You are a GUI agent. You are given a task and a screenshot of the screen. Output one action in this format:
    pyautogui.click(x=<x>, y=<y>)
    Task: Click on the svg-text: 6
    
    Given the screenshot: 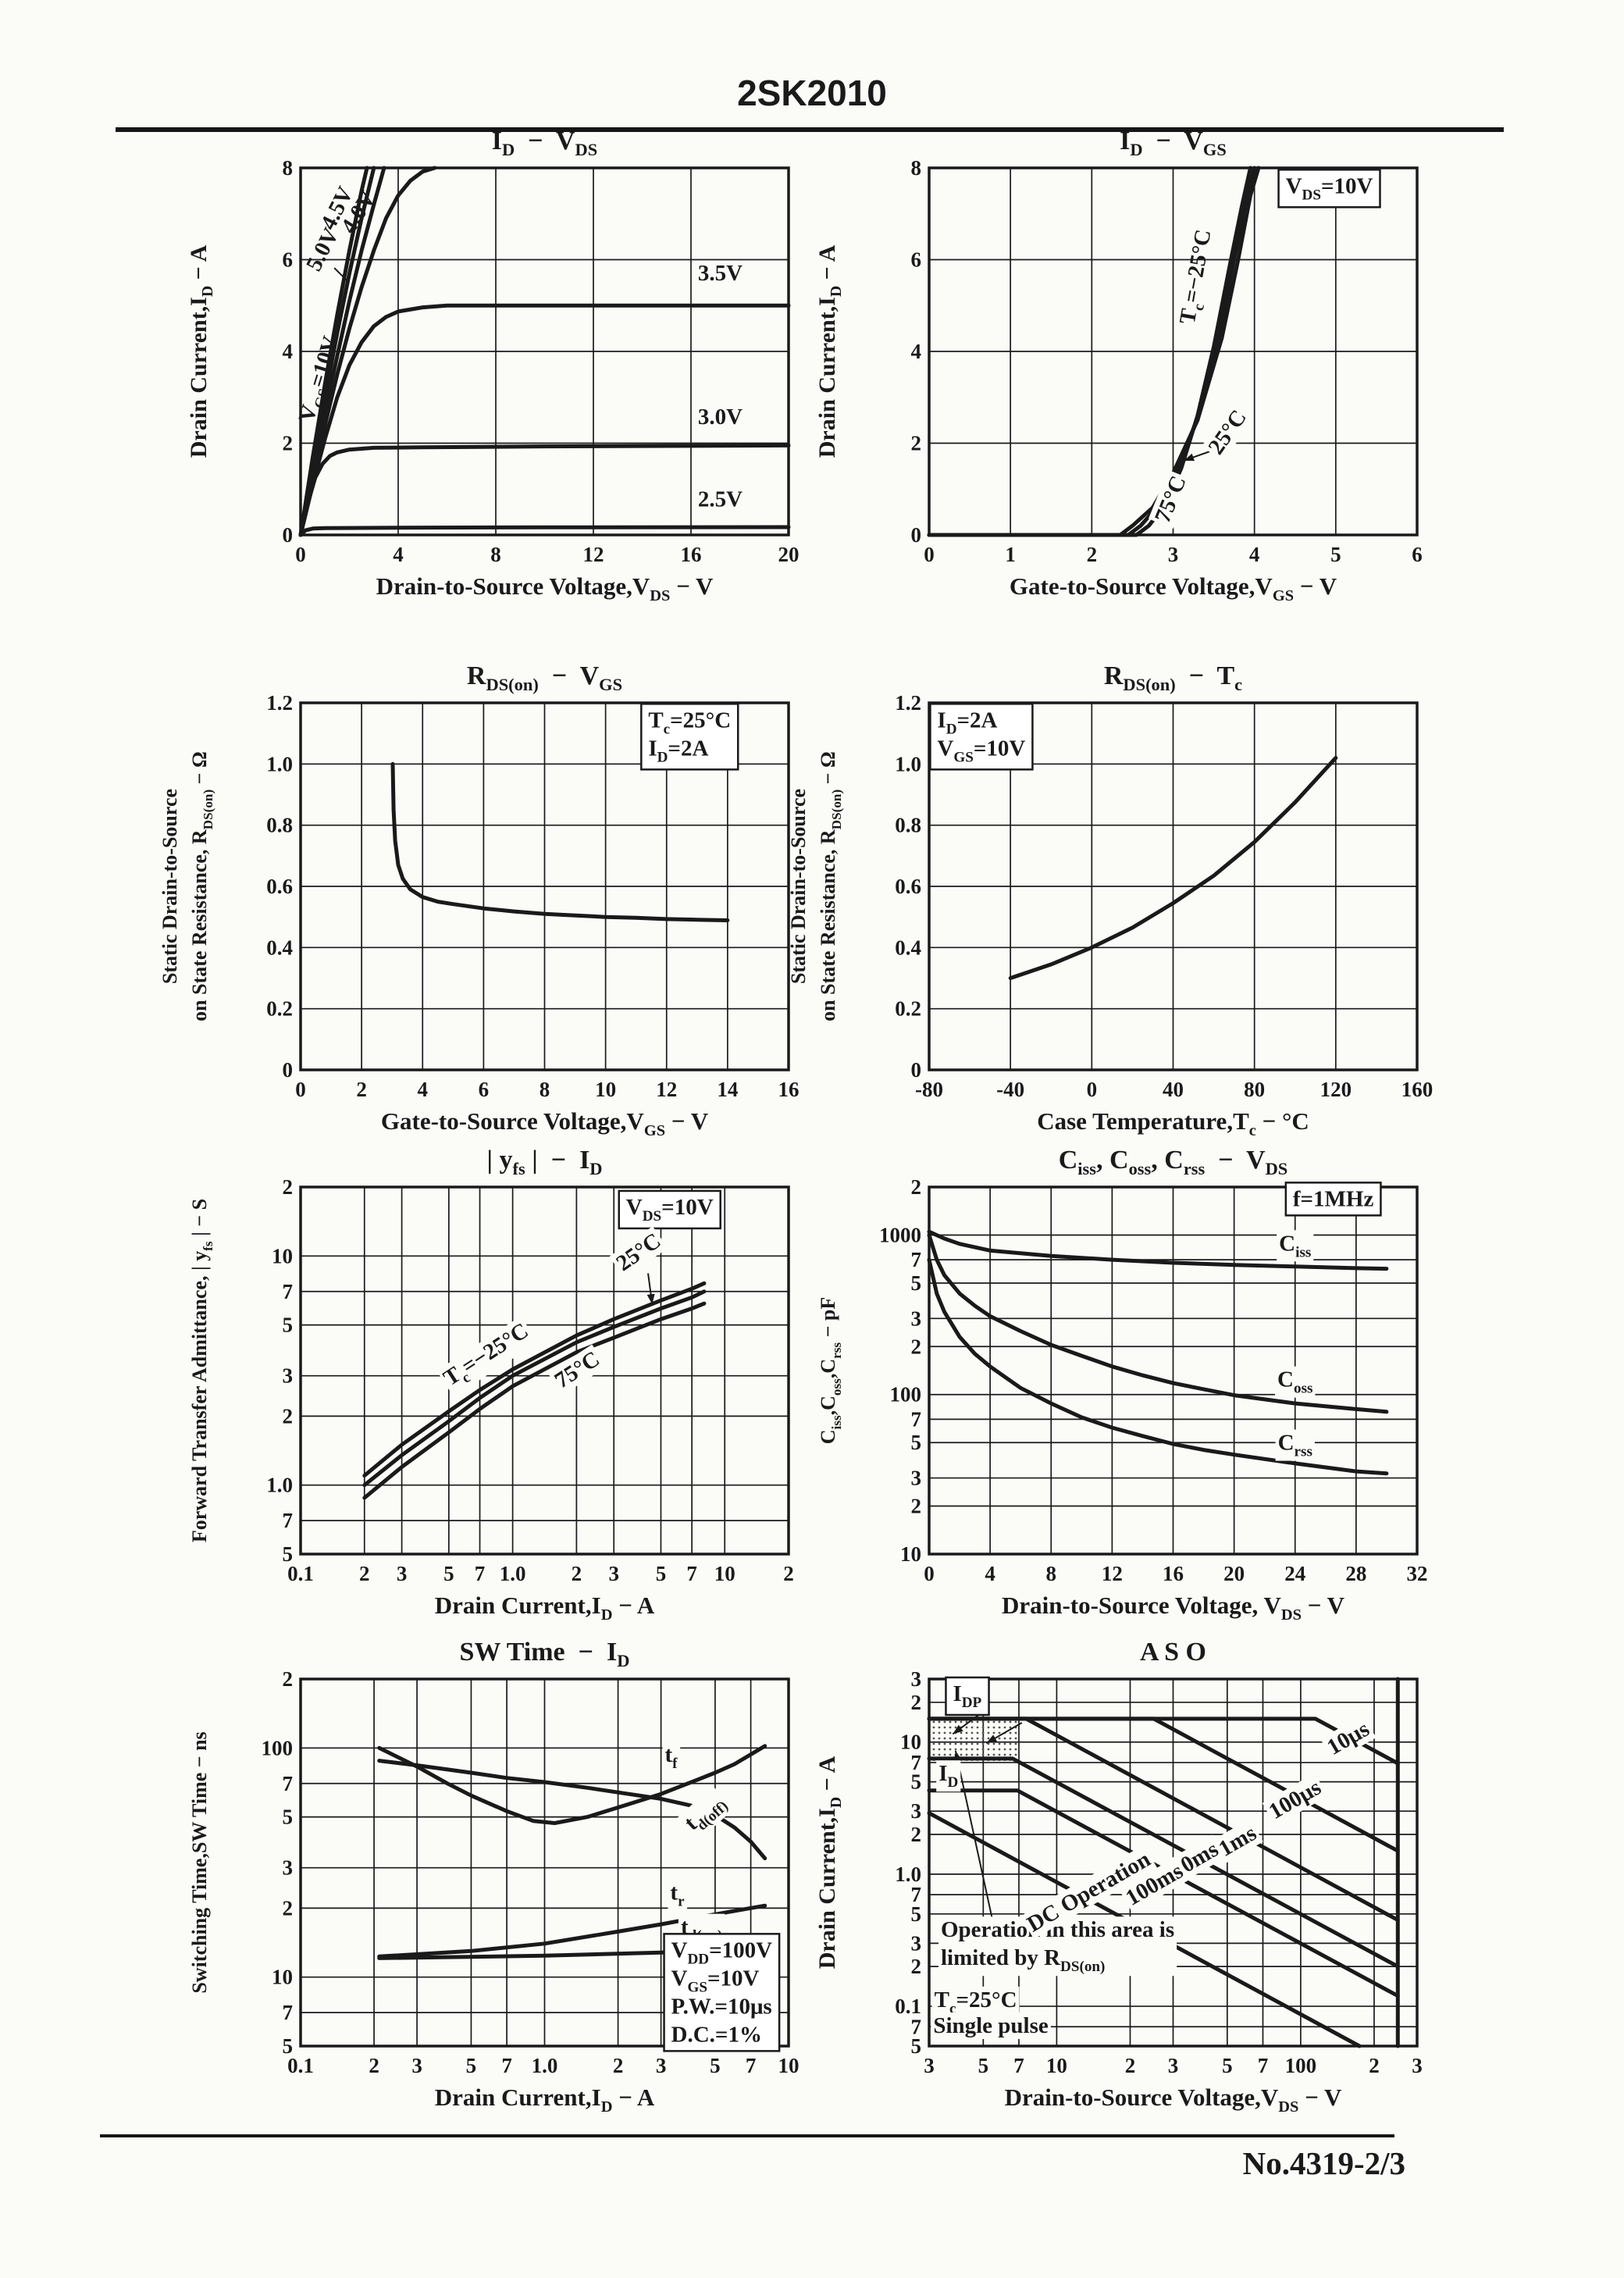 What is the action you would take?
    pyautogui.click(x=288, y=260)
    